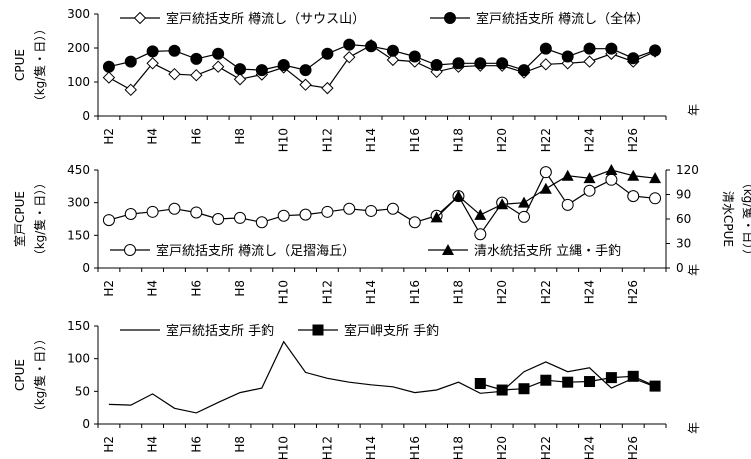  I want to click on y2-axis-unit: （kg/隻・日））, so click(746, 219).